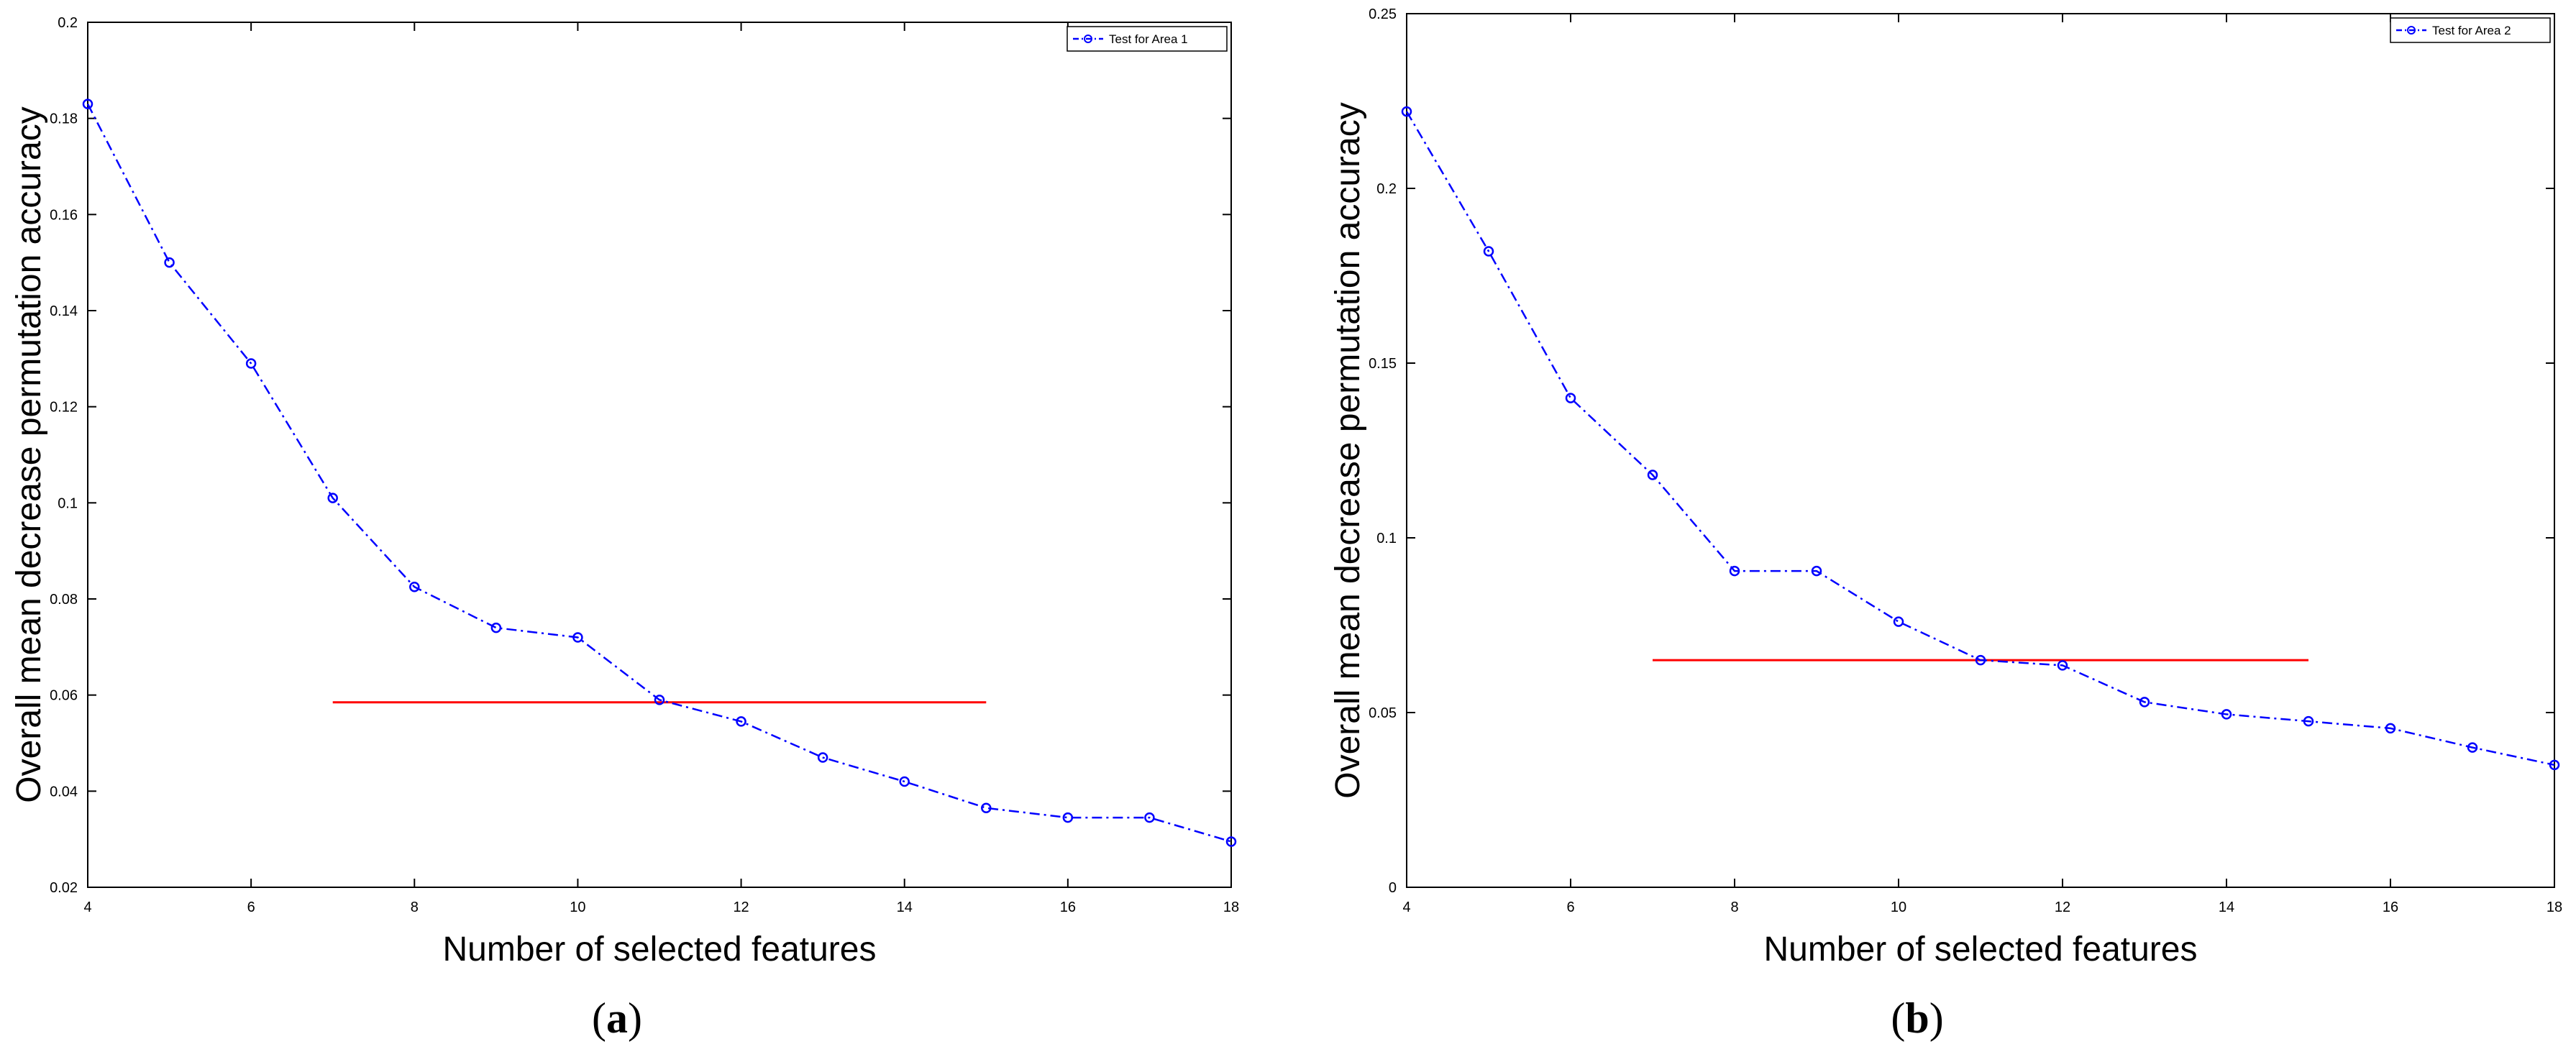 The image size is (2576, 1062). Describe the element at coordinates (1383, 14) in the screenshot. I see `y-tick-label: 0.25` at that location.